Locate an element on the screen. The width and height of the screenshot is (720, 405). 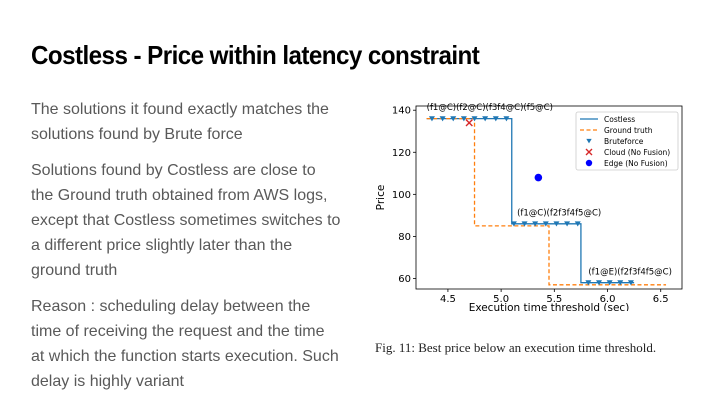
legend-label: Costless is located at coordinates (619, 119).